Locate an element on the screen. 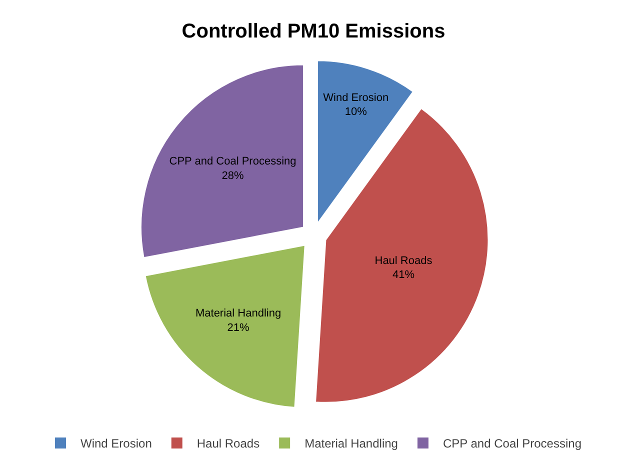 Image resolution: width=627 pixels, height=470 pixels. chart-title: Controlled PM10 Emissions is located at coordinates (314, 31).